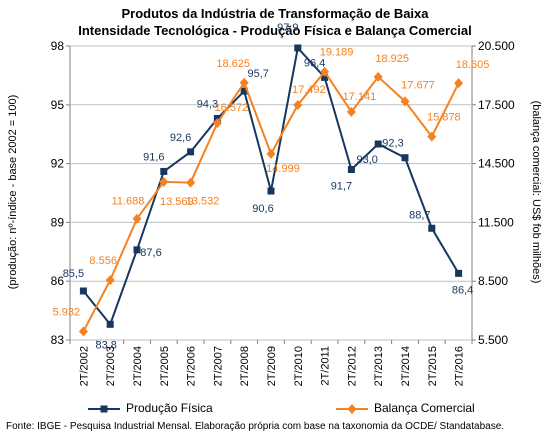 The width and height of the screenshot is (550, 440). What do you see at coordinates (419, 215) in the screenshot?
I see `data-label-producao: 88,7` at bounding box center [419, 215].